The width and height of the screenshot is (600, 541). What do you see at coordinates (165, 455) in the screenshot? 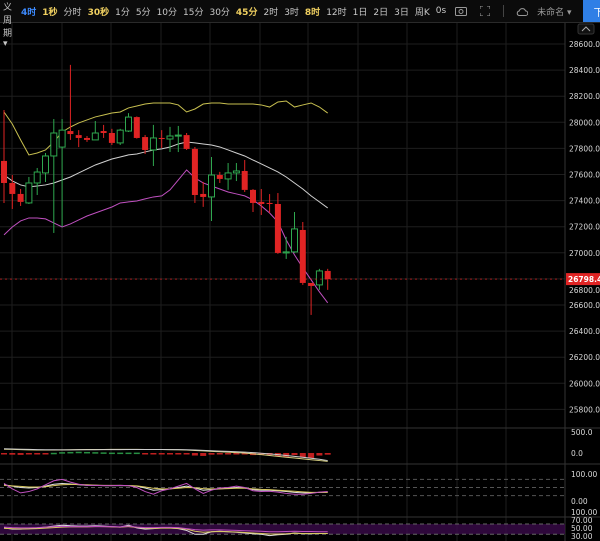
I see `macd-dea-line` at bounding box center [165, 455].